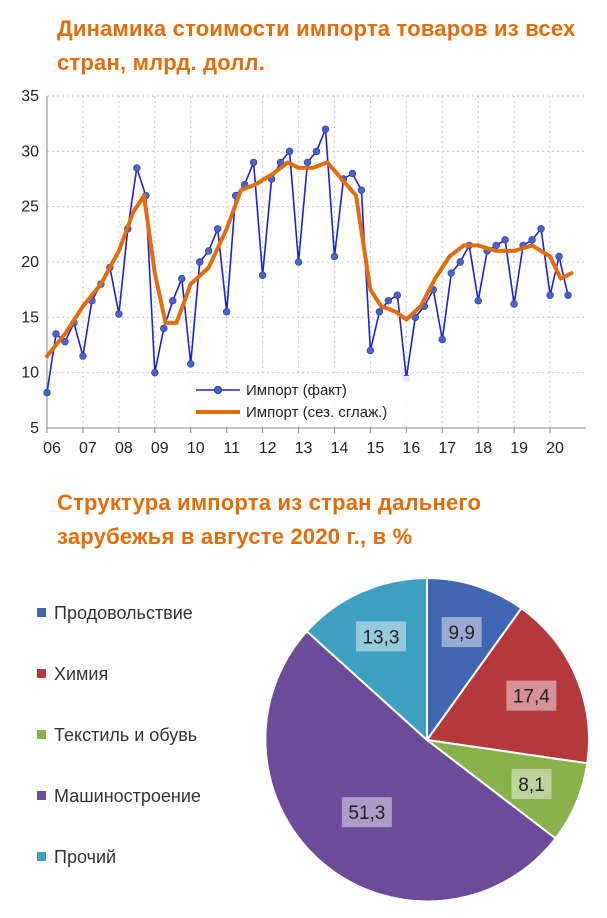 This screenshot has width=607, height=918. What do you see at coordinates (30, 373) in the screenshot?
I see `y-tick-label: 10` at bounding box center [30, 373].